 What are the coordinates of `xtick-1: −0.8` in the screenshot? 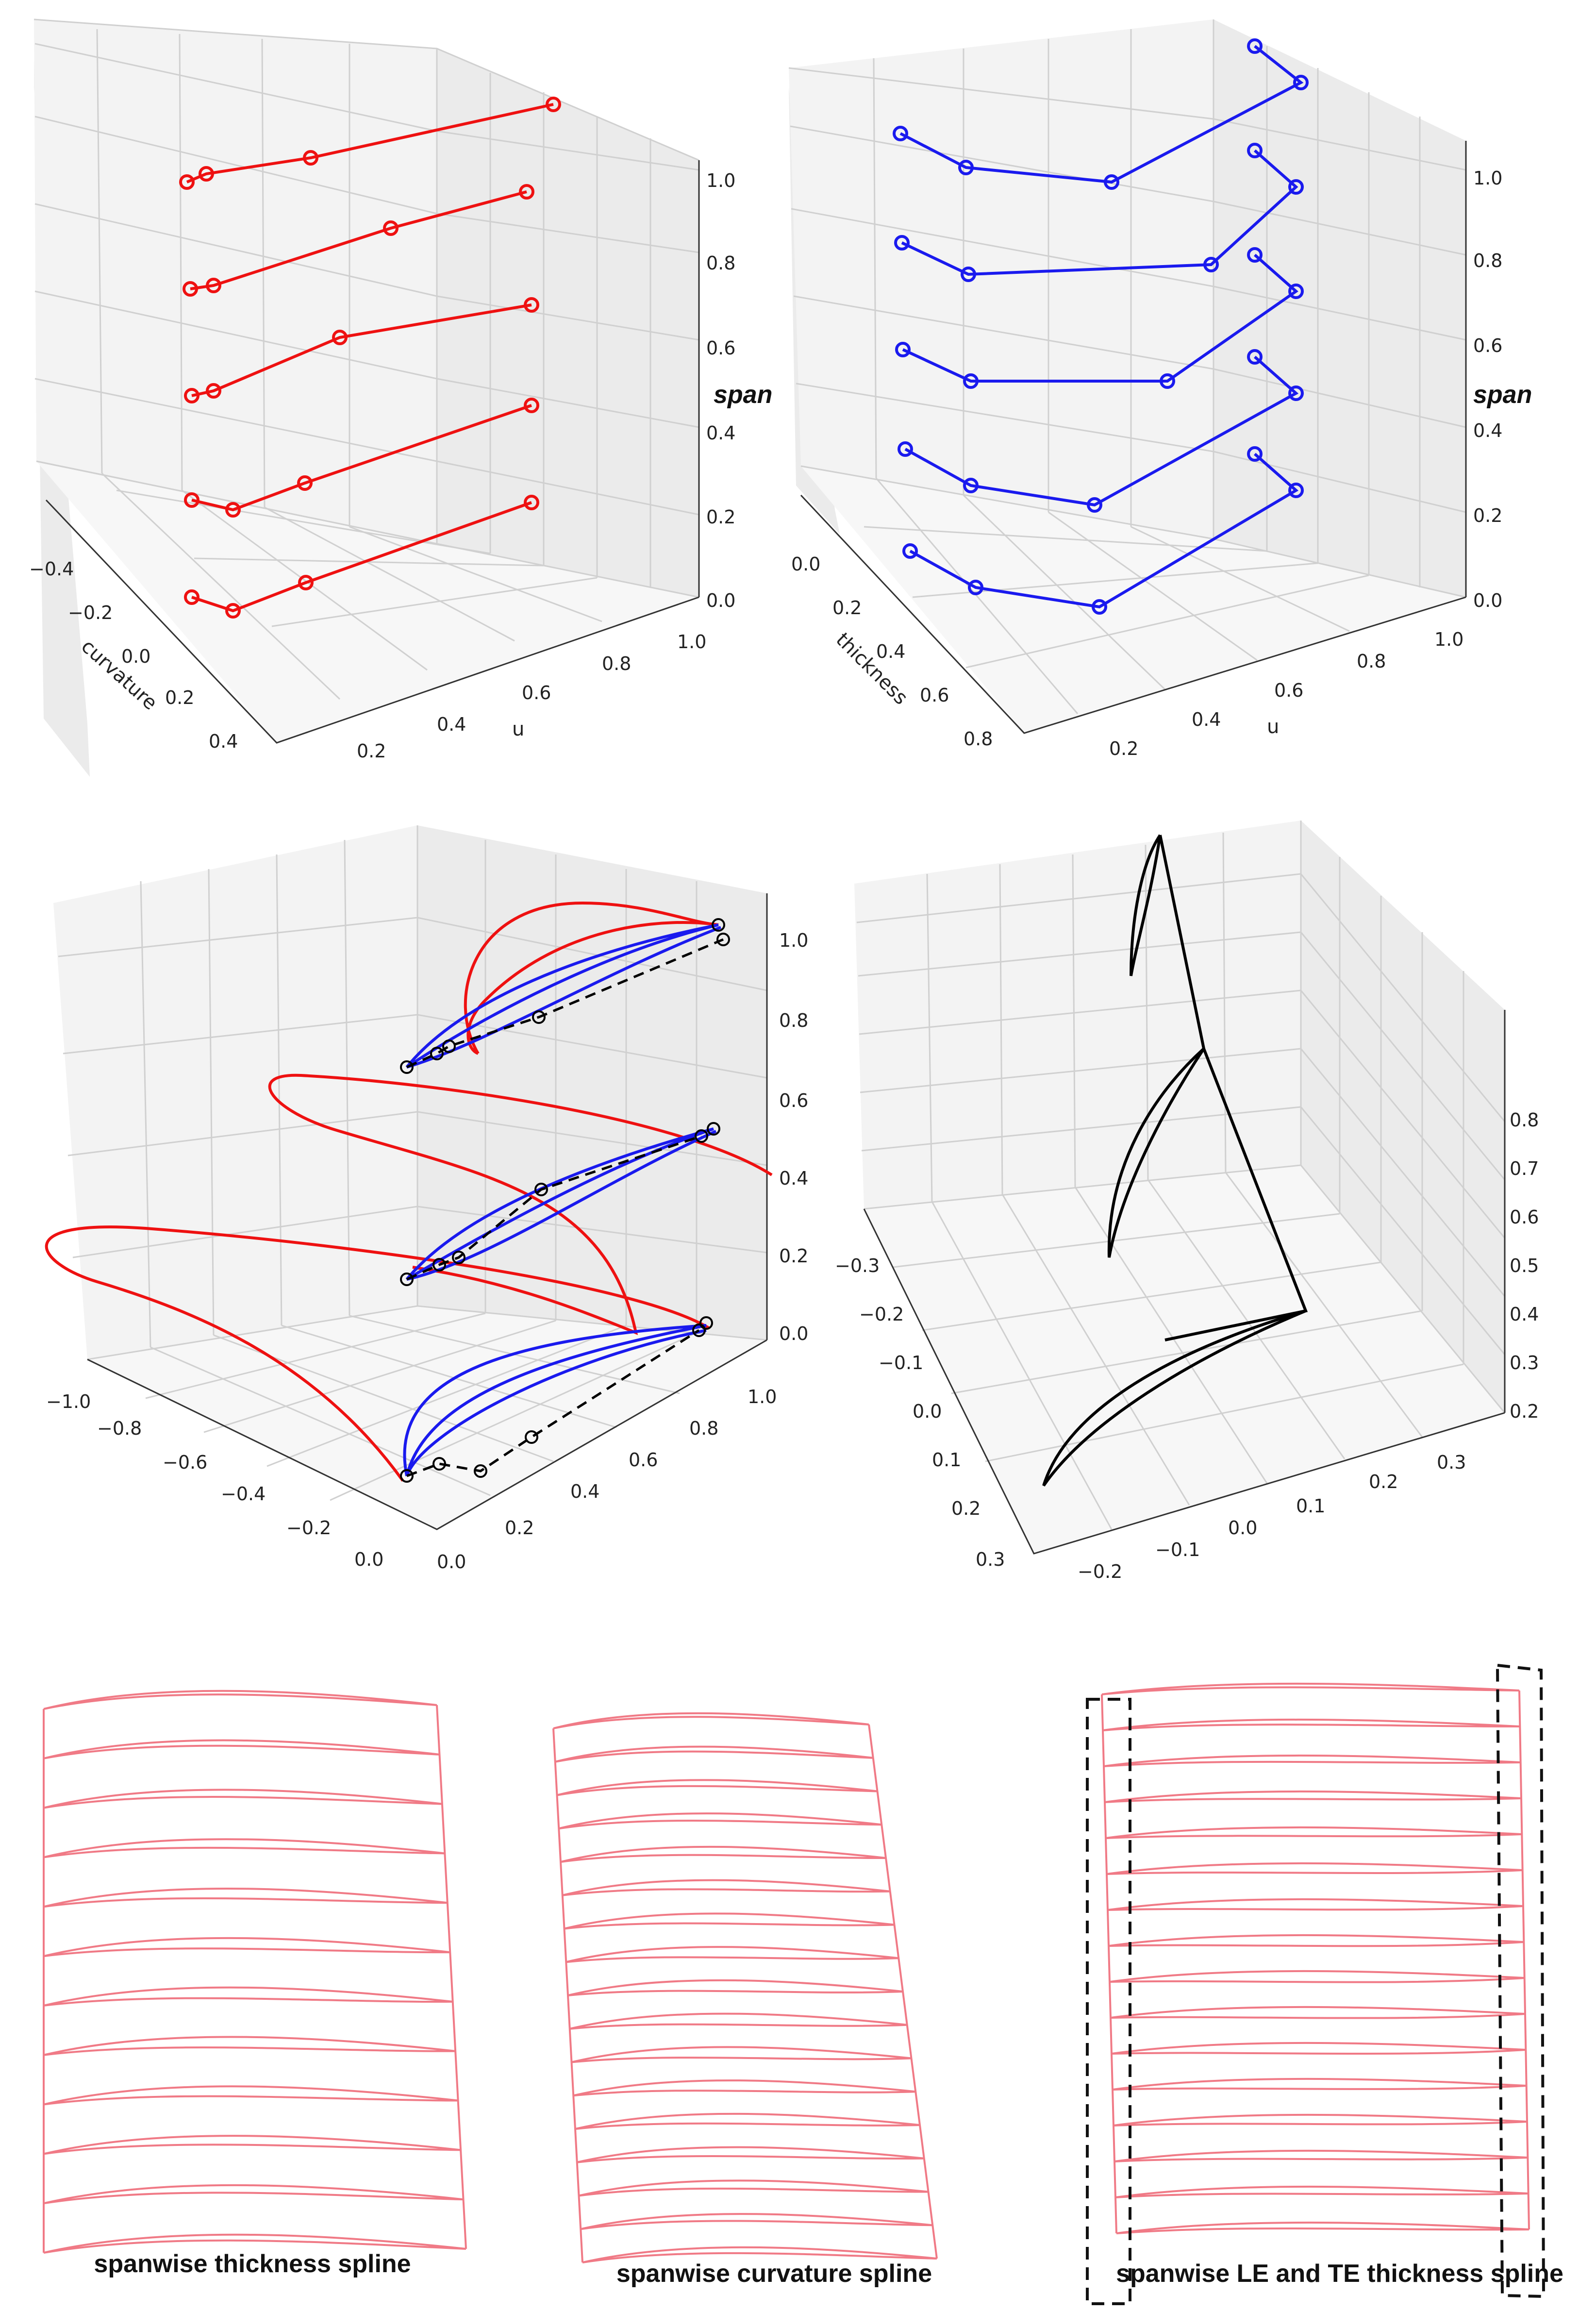 It's located at (119, 1428).